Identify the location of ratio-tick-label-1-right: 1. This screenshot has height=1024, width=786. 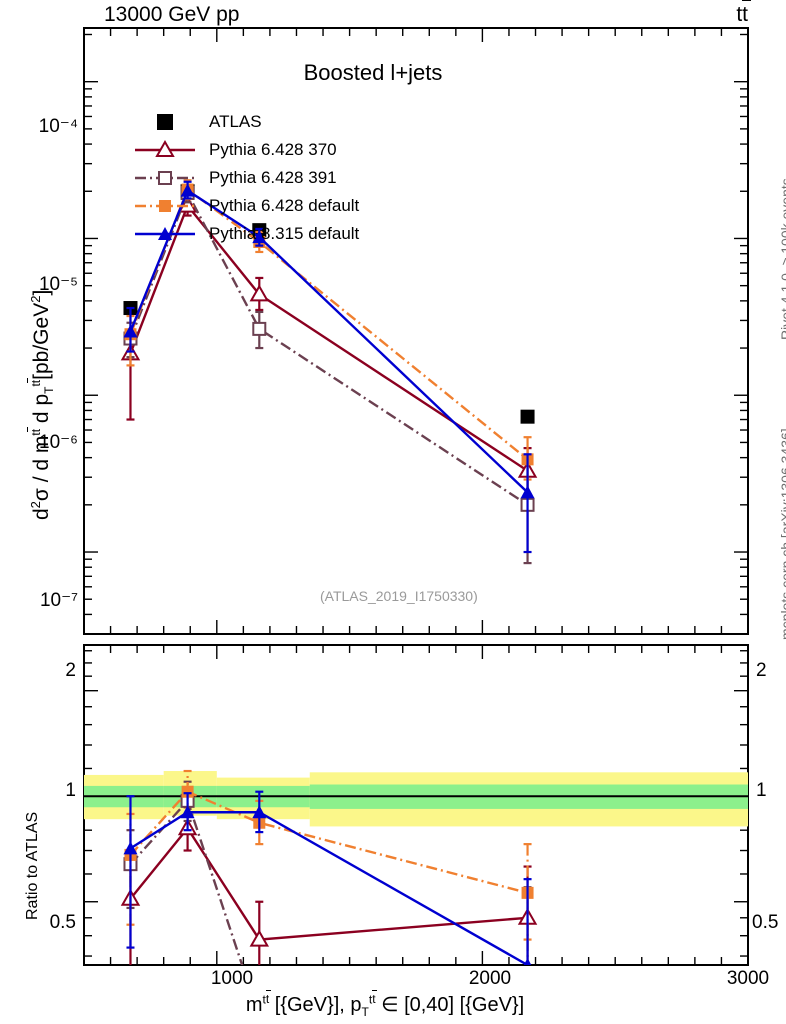
(761, 790).